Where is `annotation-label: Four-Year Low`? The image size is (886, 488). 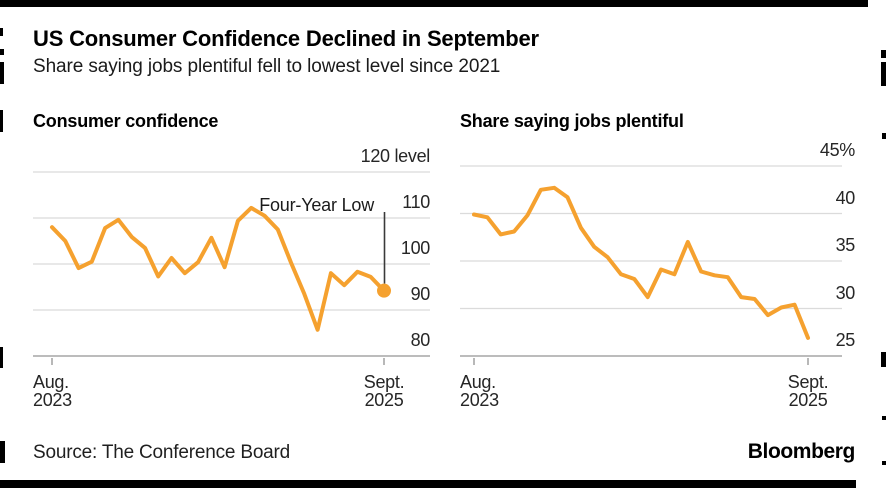 annotation-label: Four-Year Low is located at coordinates (316, 205).